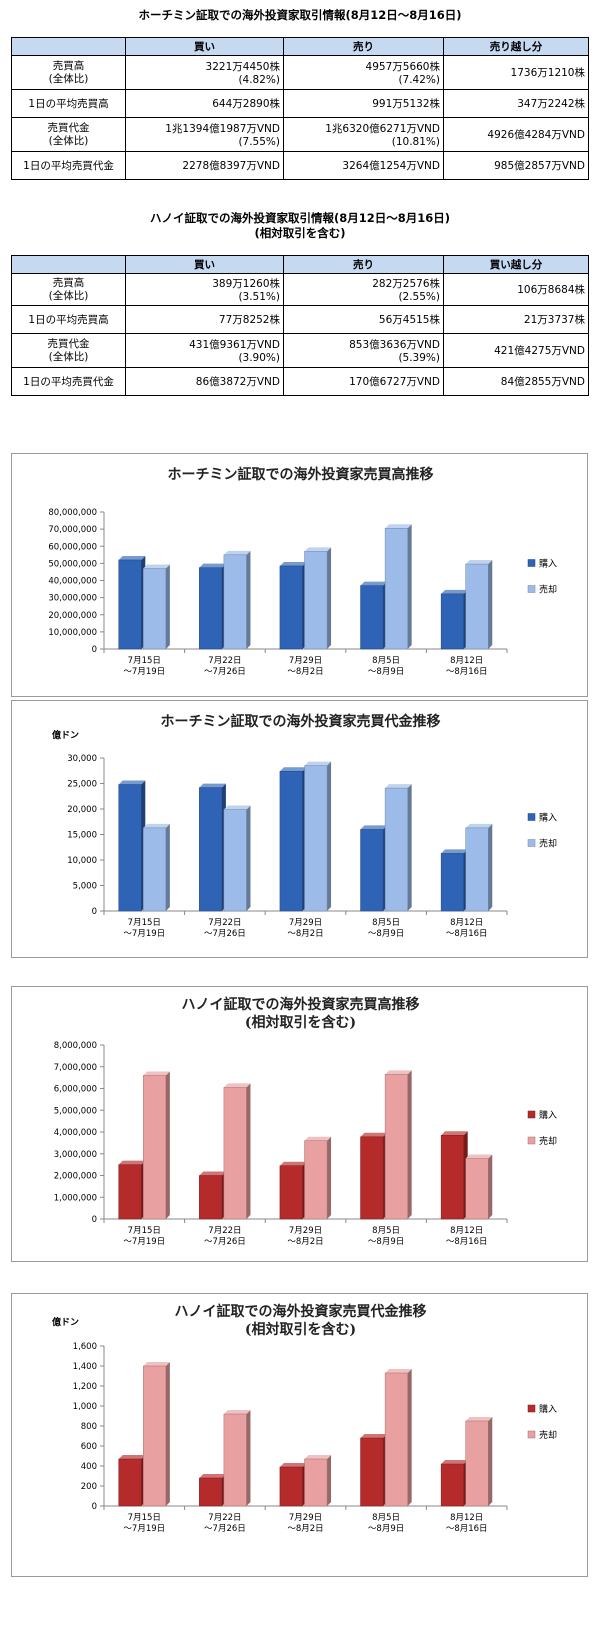  Describe the element at coordinates (82, 759) in the screenshot. I see `y-tick-label: 30,000` at that location.